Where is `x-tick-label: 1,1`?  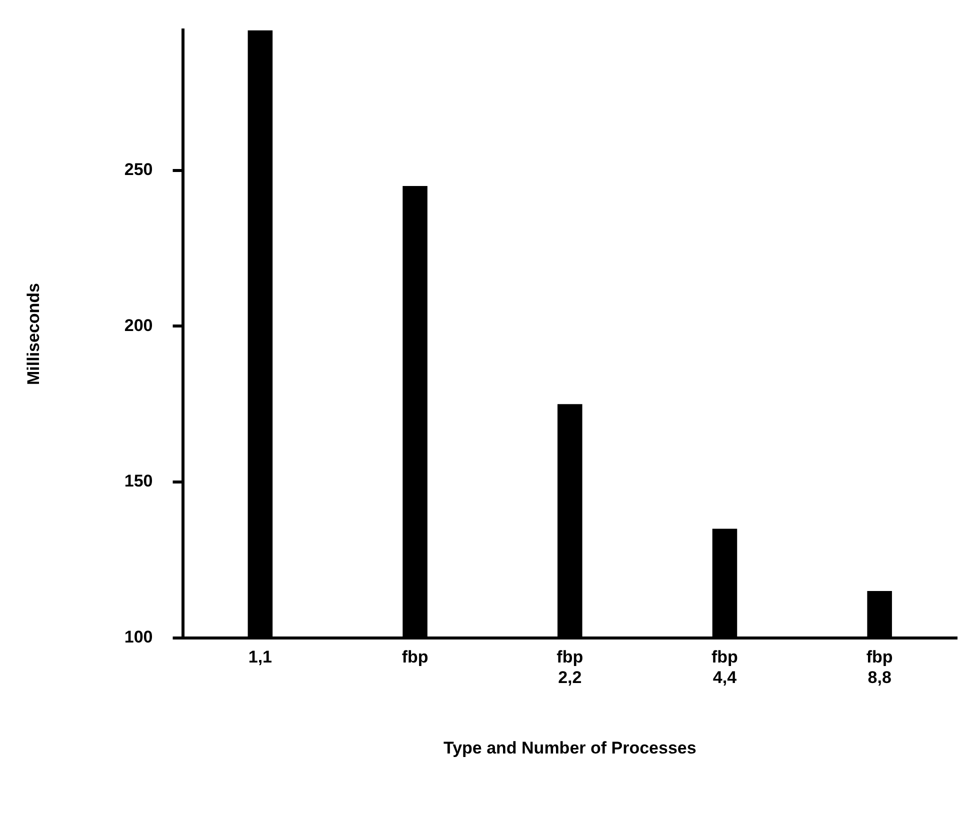 x-tick-label: 1,1 is located at coordinates (260, 657).